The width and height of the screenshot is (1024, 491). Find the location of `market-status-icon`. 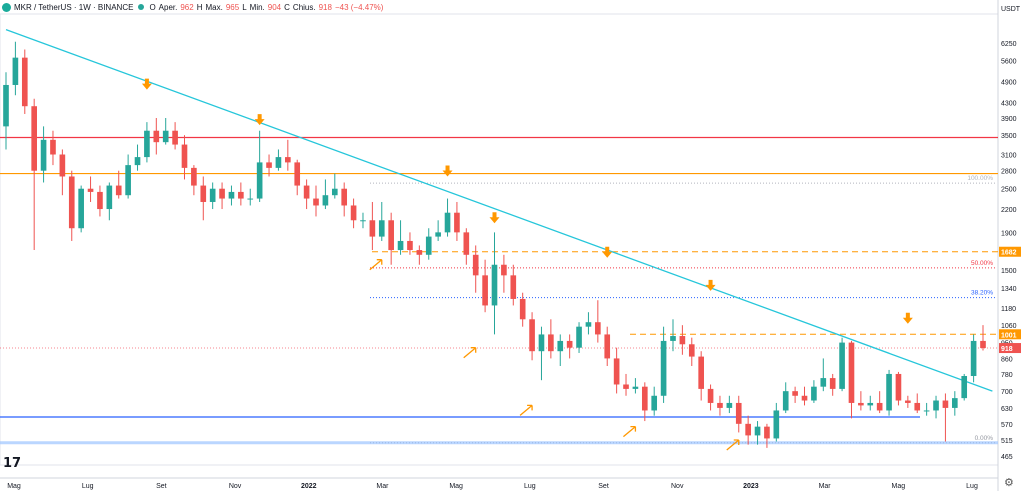

market-status-icon is located at coordinates (141, 7).